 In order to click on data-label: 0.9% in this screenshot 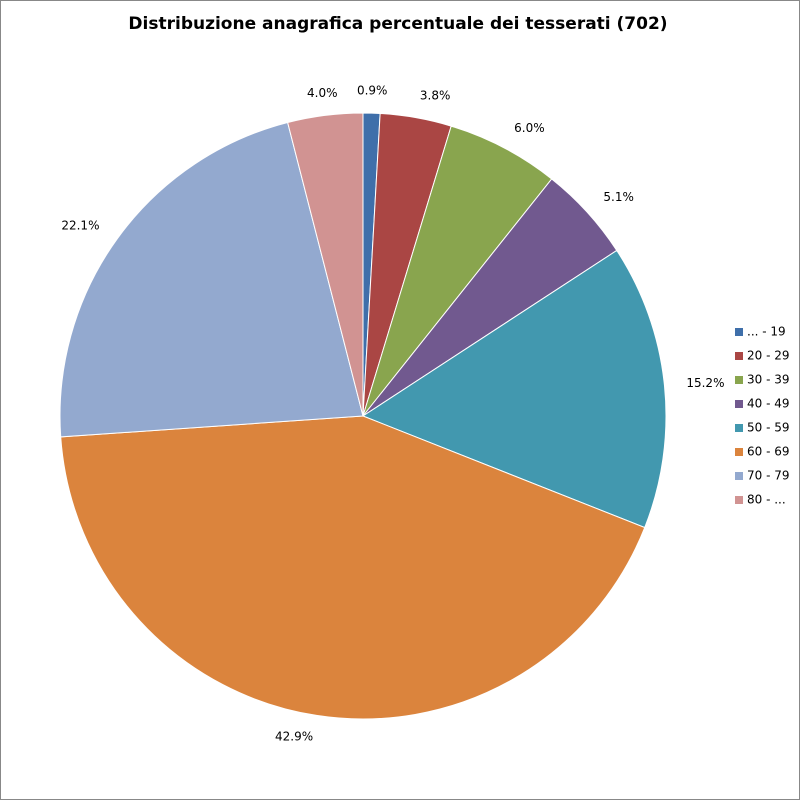, I will do `click(372, 91)`.